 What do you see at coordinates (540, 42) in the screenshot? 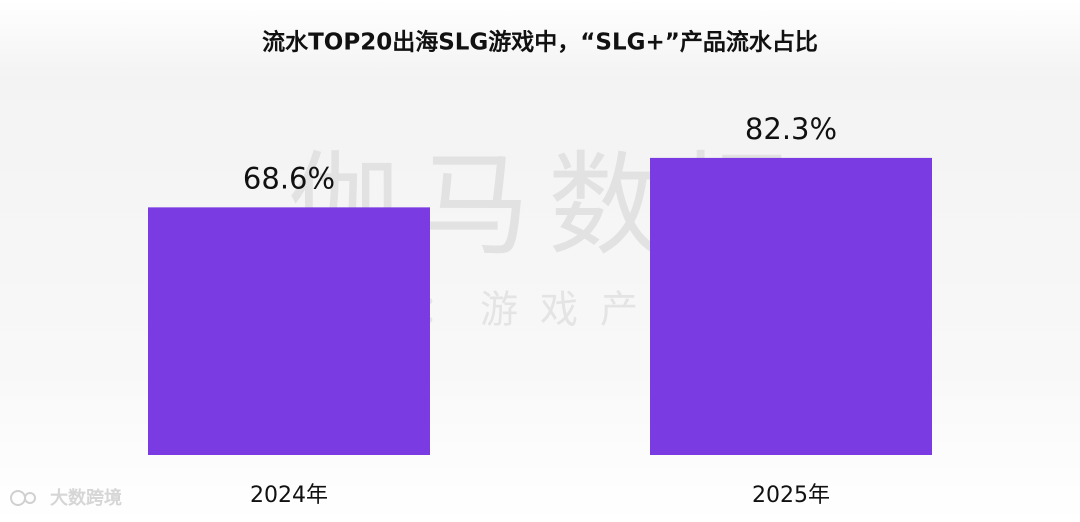
I see `chart-title: 流水TOP20出海SLG游戏中，“SLG+”产品流水占比` at bounding box center [540, 42].